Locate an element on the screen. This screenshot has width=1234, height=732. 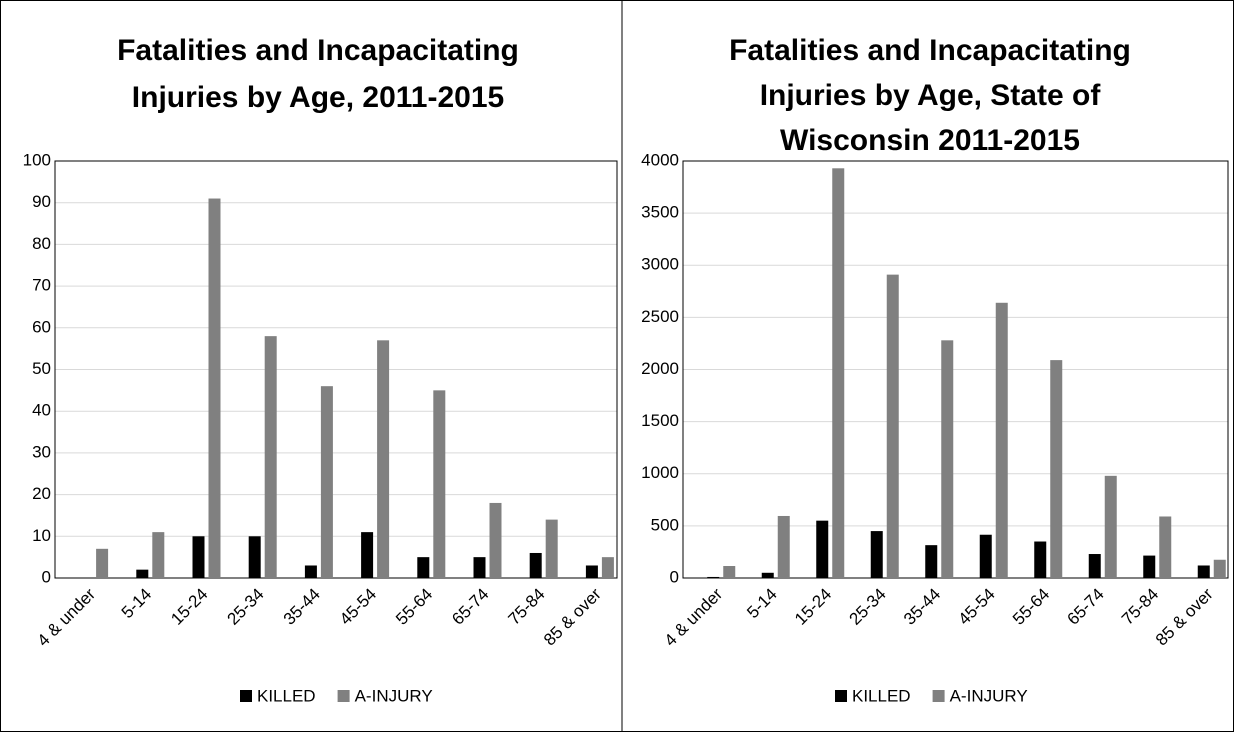
y-tick-label: 50 is located at coordinates (41, 368).